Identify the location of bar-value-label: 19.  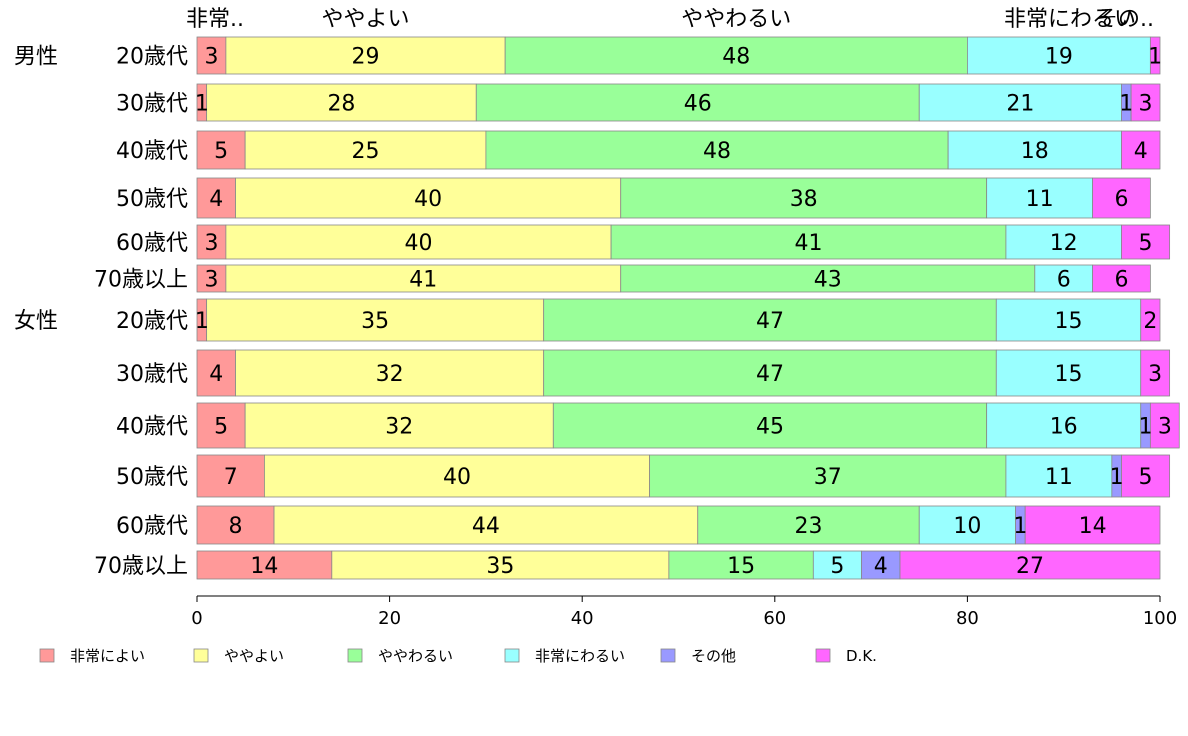
(1059, 57).